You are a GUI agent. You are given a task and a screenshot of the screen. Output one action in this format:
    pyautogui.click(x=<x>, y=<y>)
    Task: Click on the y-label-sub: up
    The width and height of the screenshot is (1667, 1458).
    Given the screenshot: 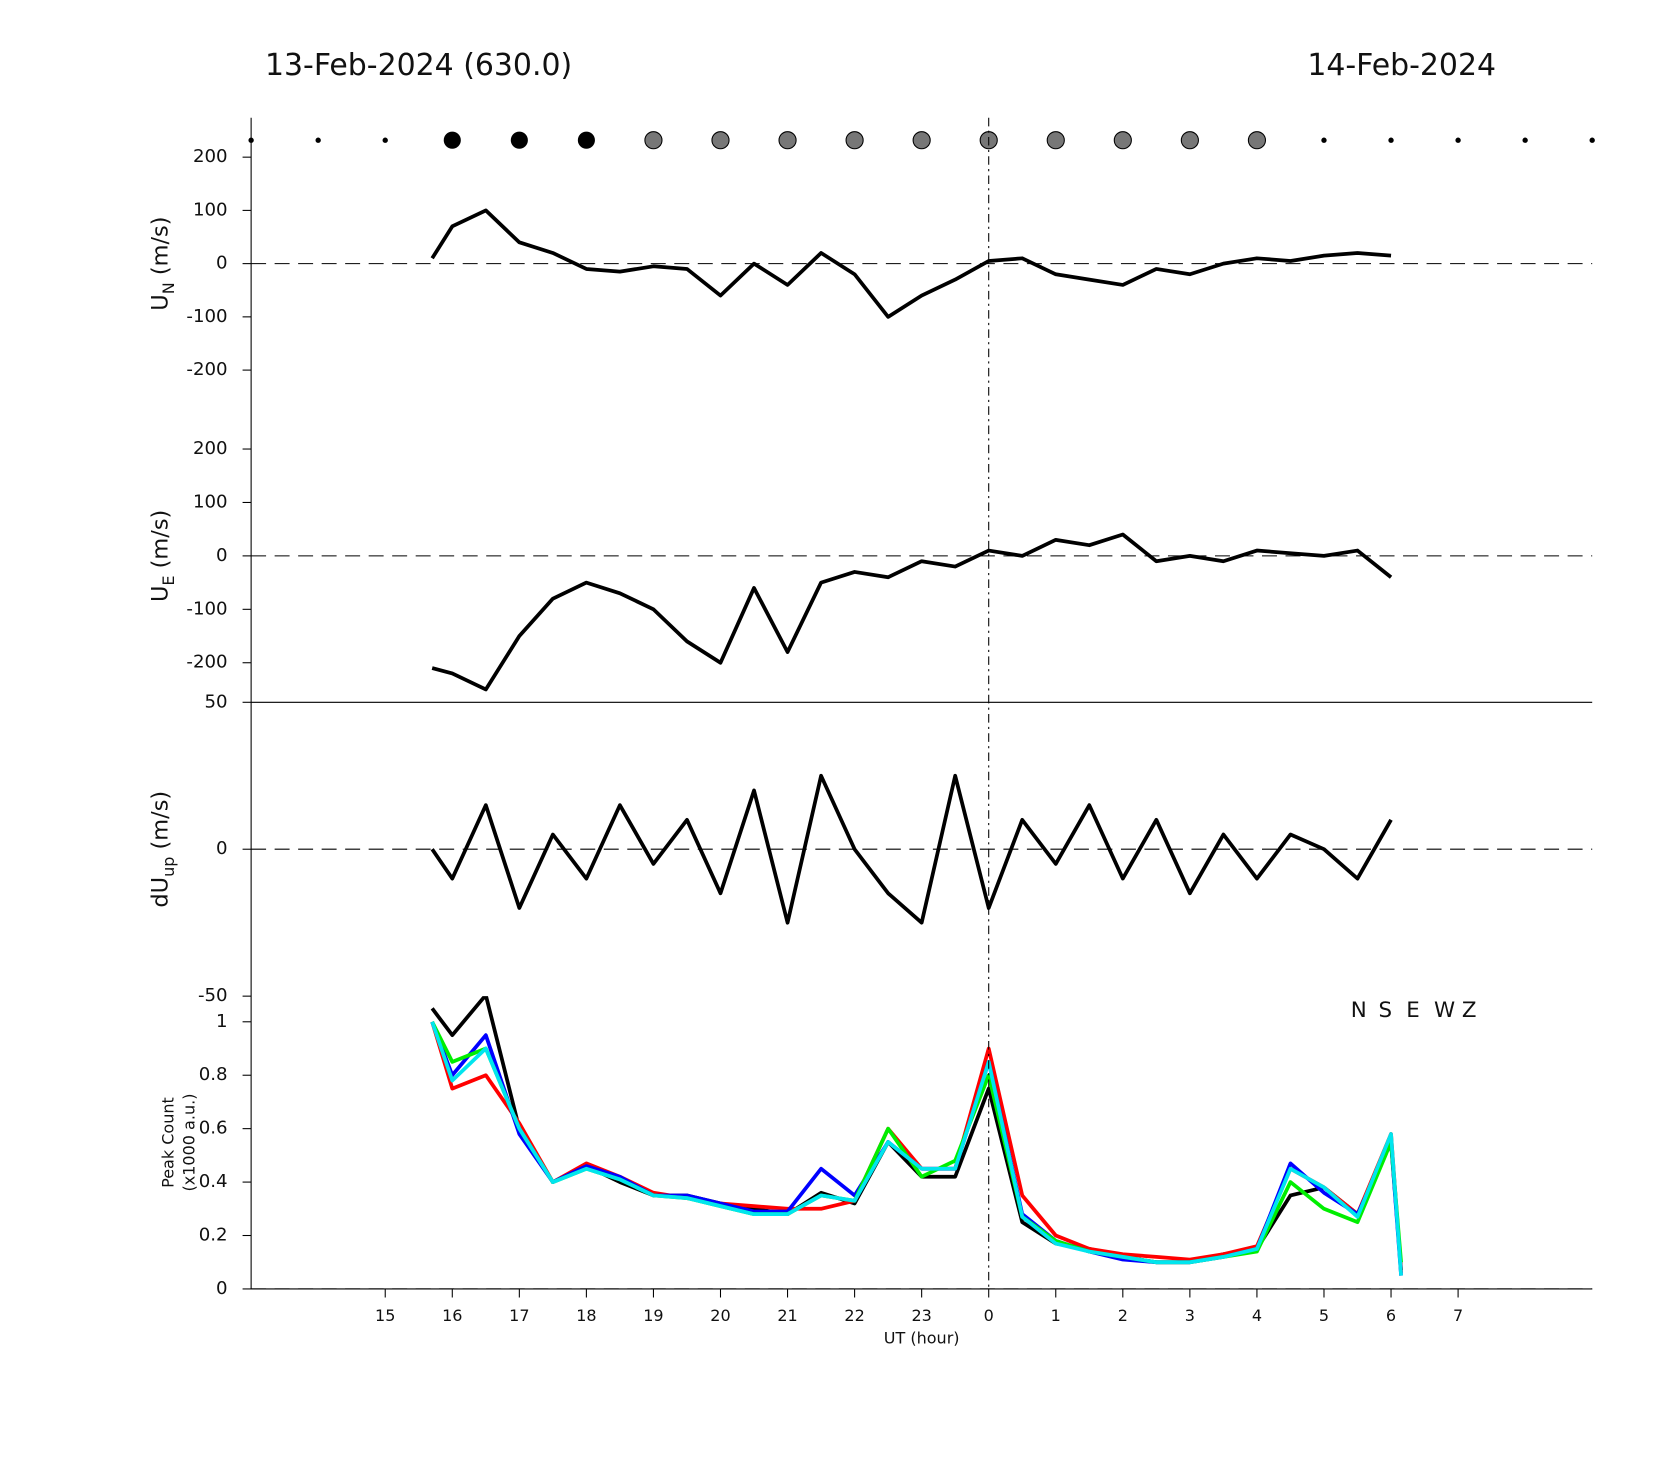 What is the action you would take?
    pyautogui.click(x=167, y=867)
    